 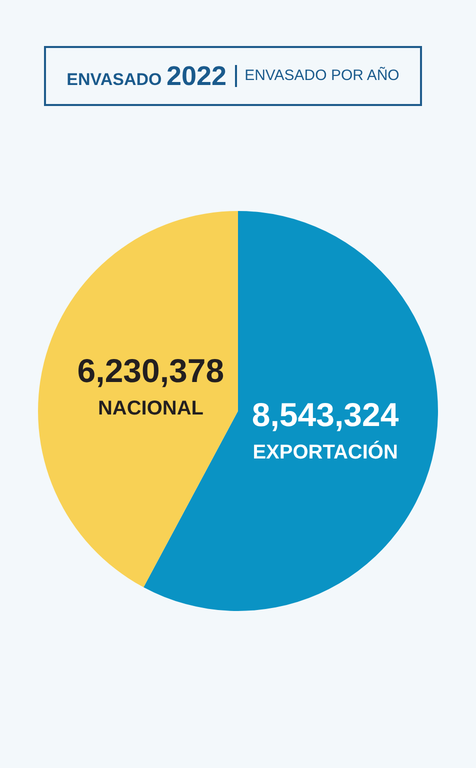 What do you see at coordinates (151, 409) in the screenshot?
I see `slice-label: NACIONAL` at bounding box center [151, 409].